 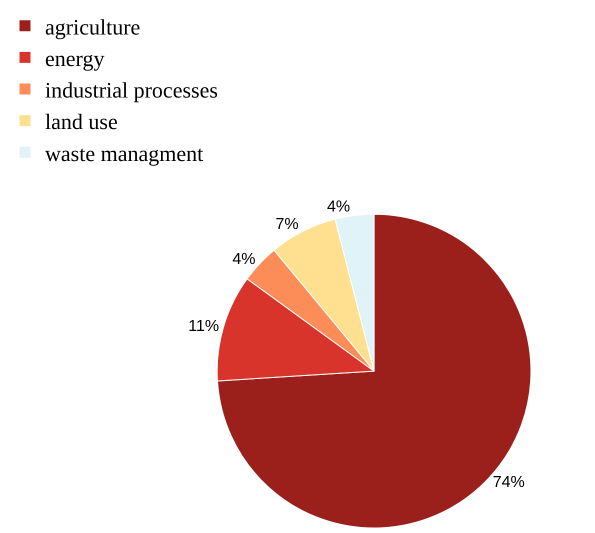 I want to click on data-label: 7%, so click(x=287, y=225).